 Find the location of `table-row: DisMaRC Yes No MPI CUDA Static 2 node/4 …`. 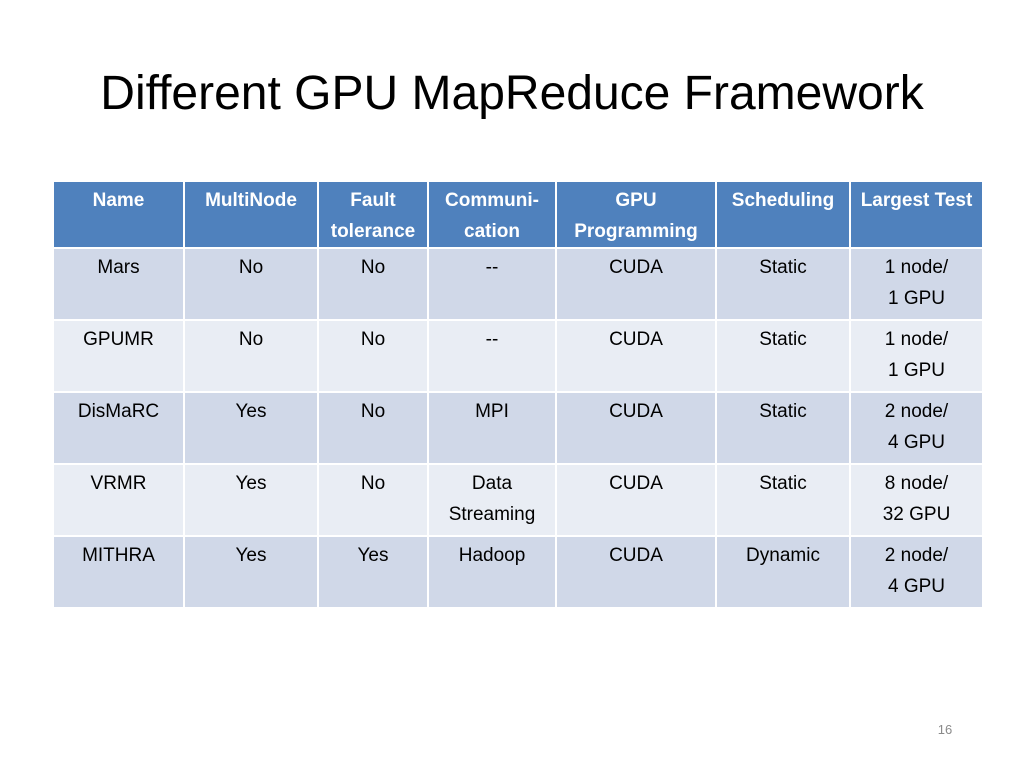

table-row: DisMaRC Yes No MPI CUDA Static 2 node/4 … is located at coordinates (518, 428).